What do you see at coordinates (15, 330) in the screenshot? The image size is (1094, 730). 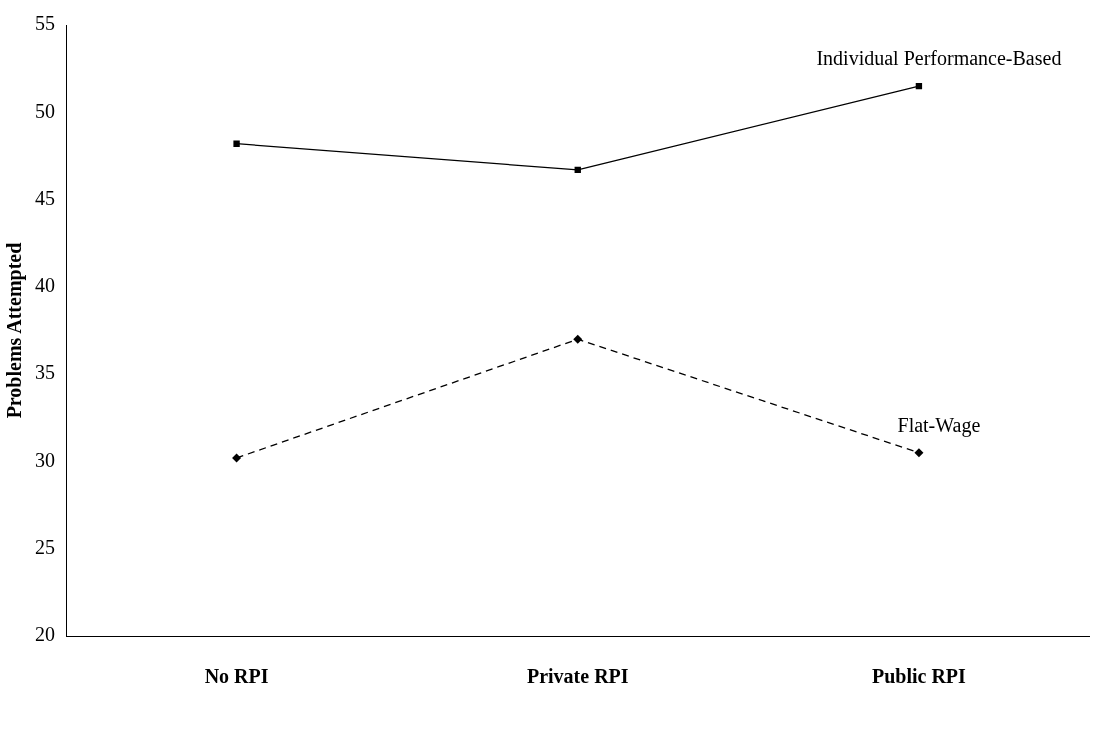 I see `y-axis-title: Problems Attempted` at bounding box center [15, 330].